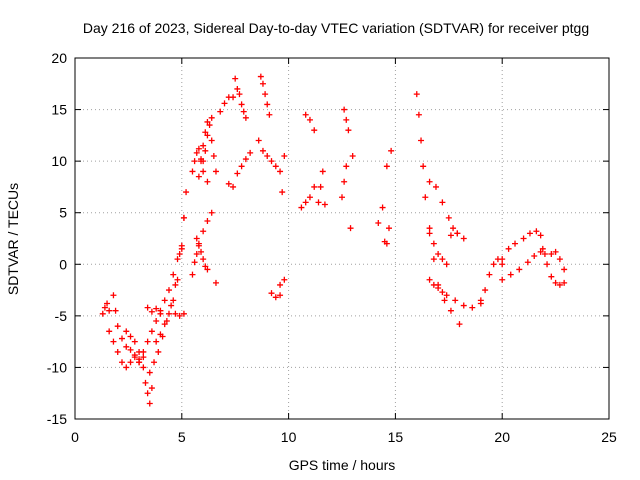 Image resolution: width=640 pixels, height=480 pixels. Describe the element at coordinates (443, 207) in the screenshot. I see `series-al` at that location.